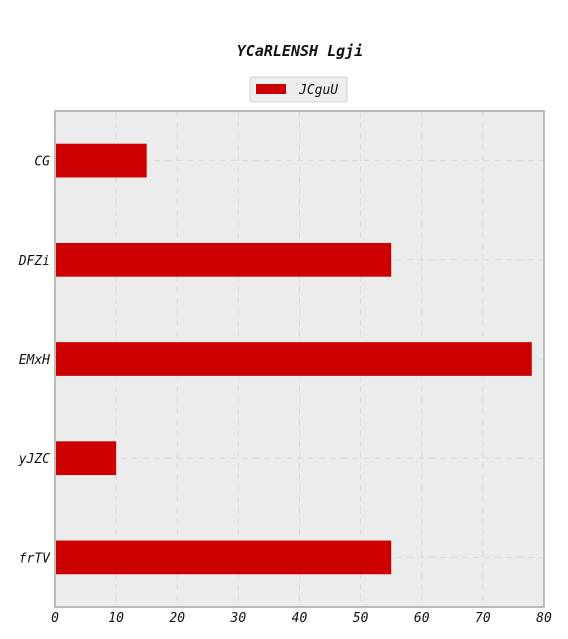 This screenshot has width=568, height=639. I want to click on y-tick-label: yJZC, so click(34, 459).